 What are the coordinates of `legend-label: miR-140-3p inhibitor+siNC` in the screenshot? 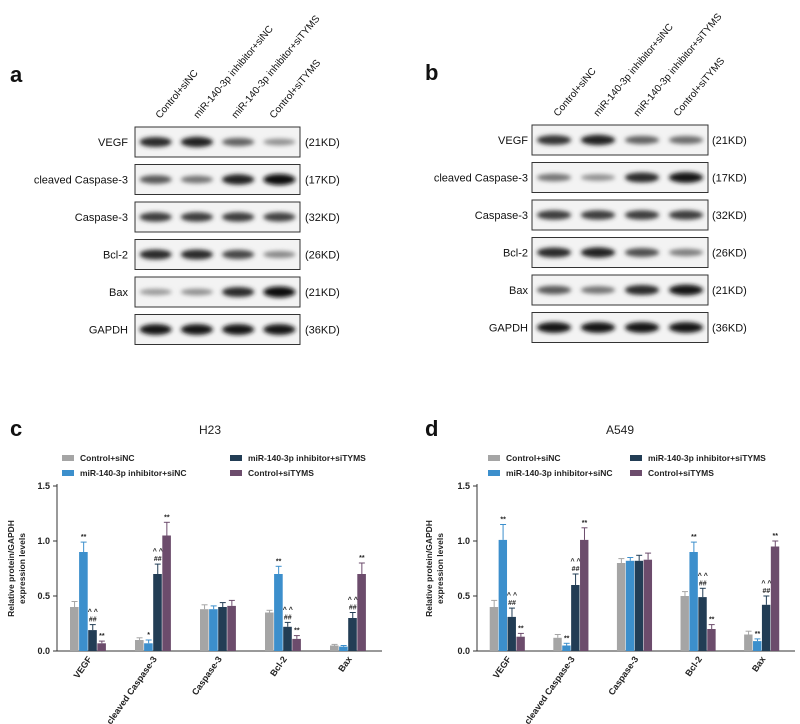 It's located at (133, 473).